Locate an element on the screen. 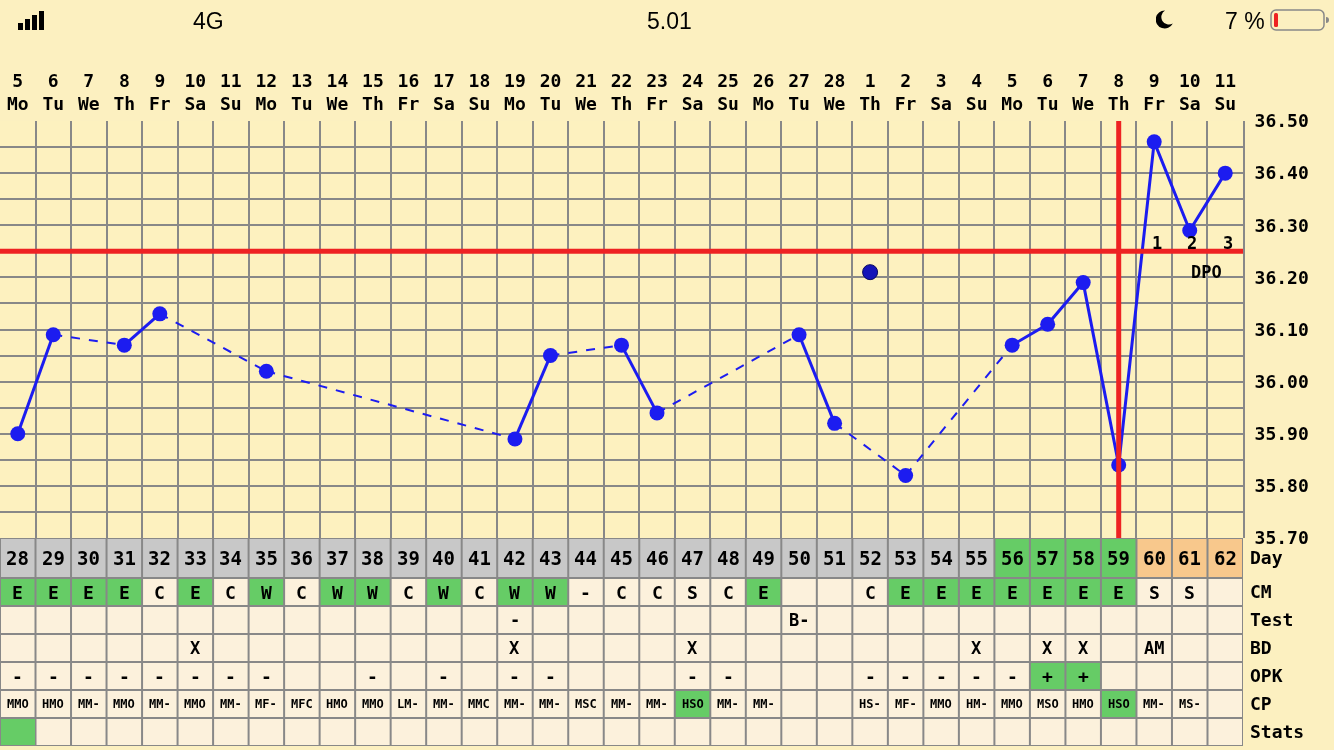 This screenshot has width=1334, height=750. text: 29 is located at coordinates (53, 558).